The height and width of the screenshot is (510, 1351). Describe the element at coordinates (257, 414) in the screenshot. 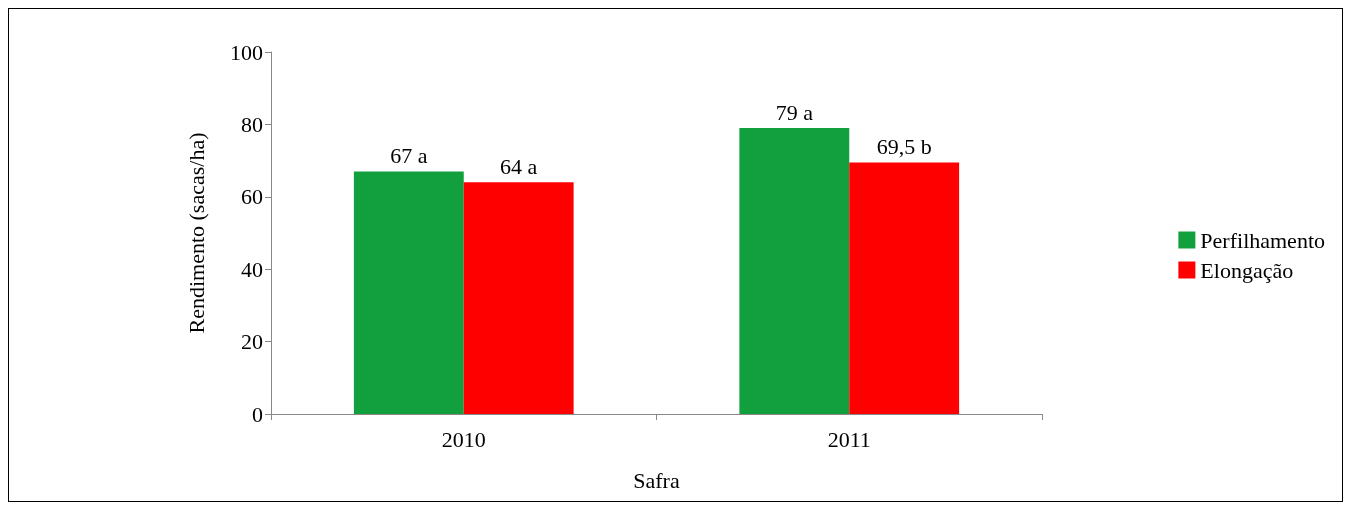

I see `y-tick-label: 0` at that location.